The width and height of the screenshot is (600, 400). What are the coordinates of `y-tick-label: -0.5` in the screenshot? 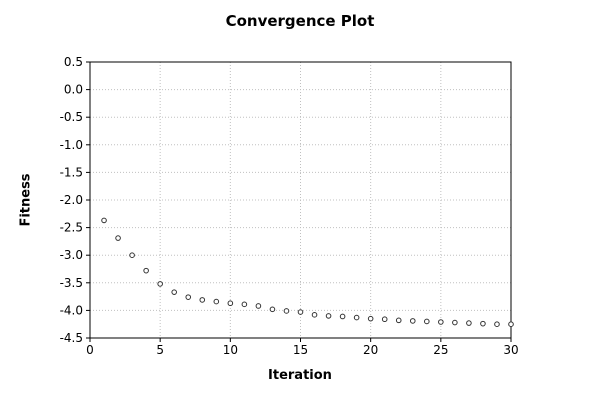 It's located at (71, 117).